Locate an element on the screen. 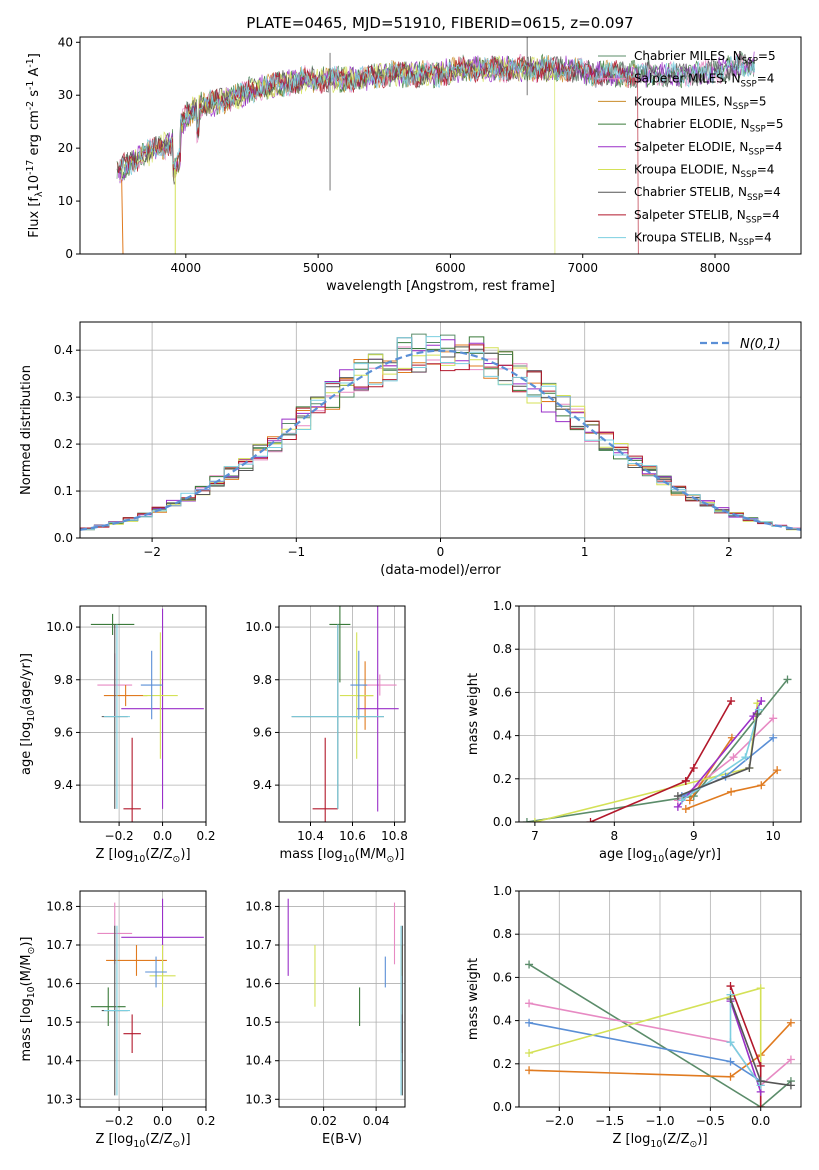 Image resolution: width=819 pixels, height=1170 pixels. y-tick-label: 10.5 is located at coordinates (59, 1022).